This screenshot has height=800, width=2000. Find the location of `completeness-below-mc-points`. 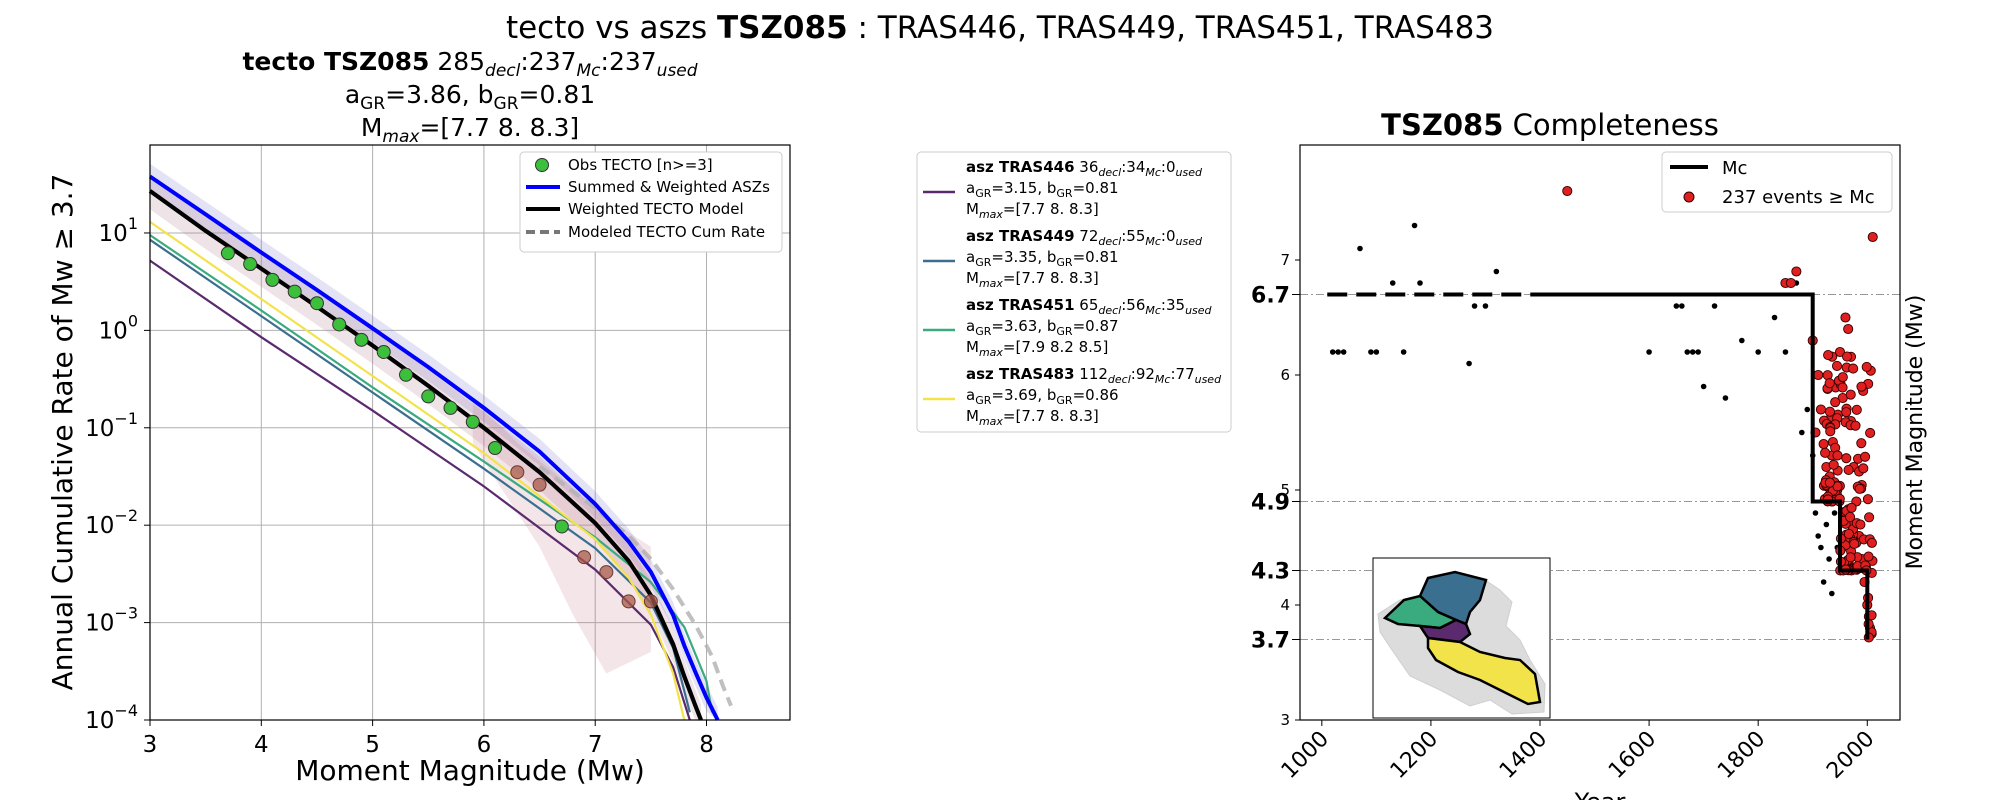

completeness-below-mc-points is located at coordinates (1585, 409).